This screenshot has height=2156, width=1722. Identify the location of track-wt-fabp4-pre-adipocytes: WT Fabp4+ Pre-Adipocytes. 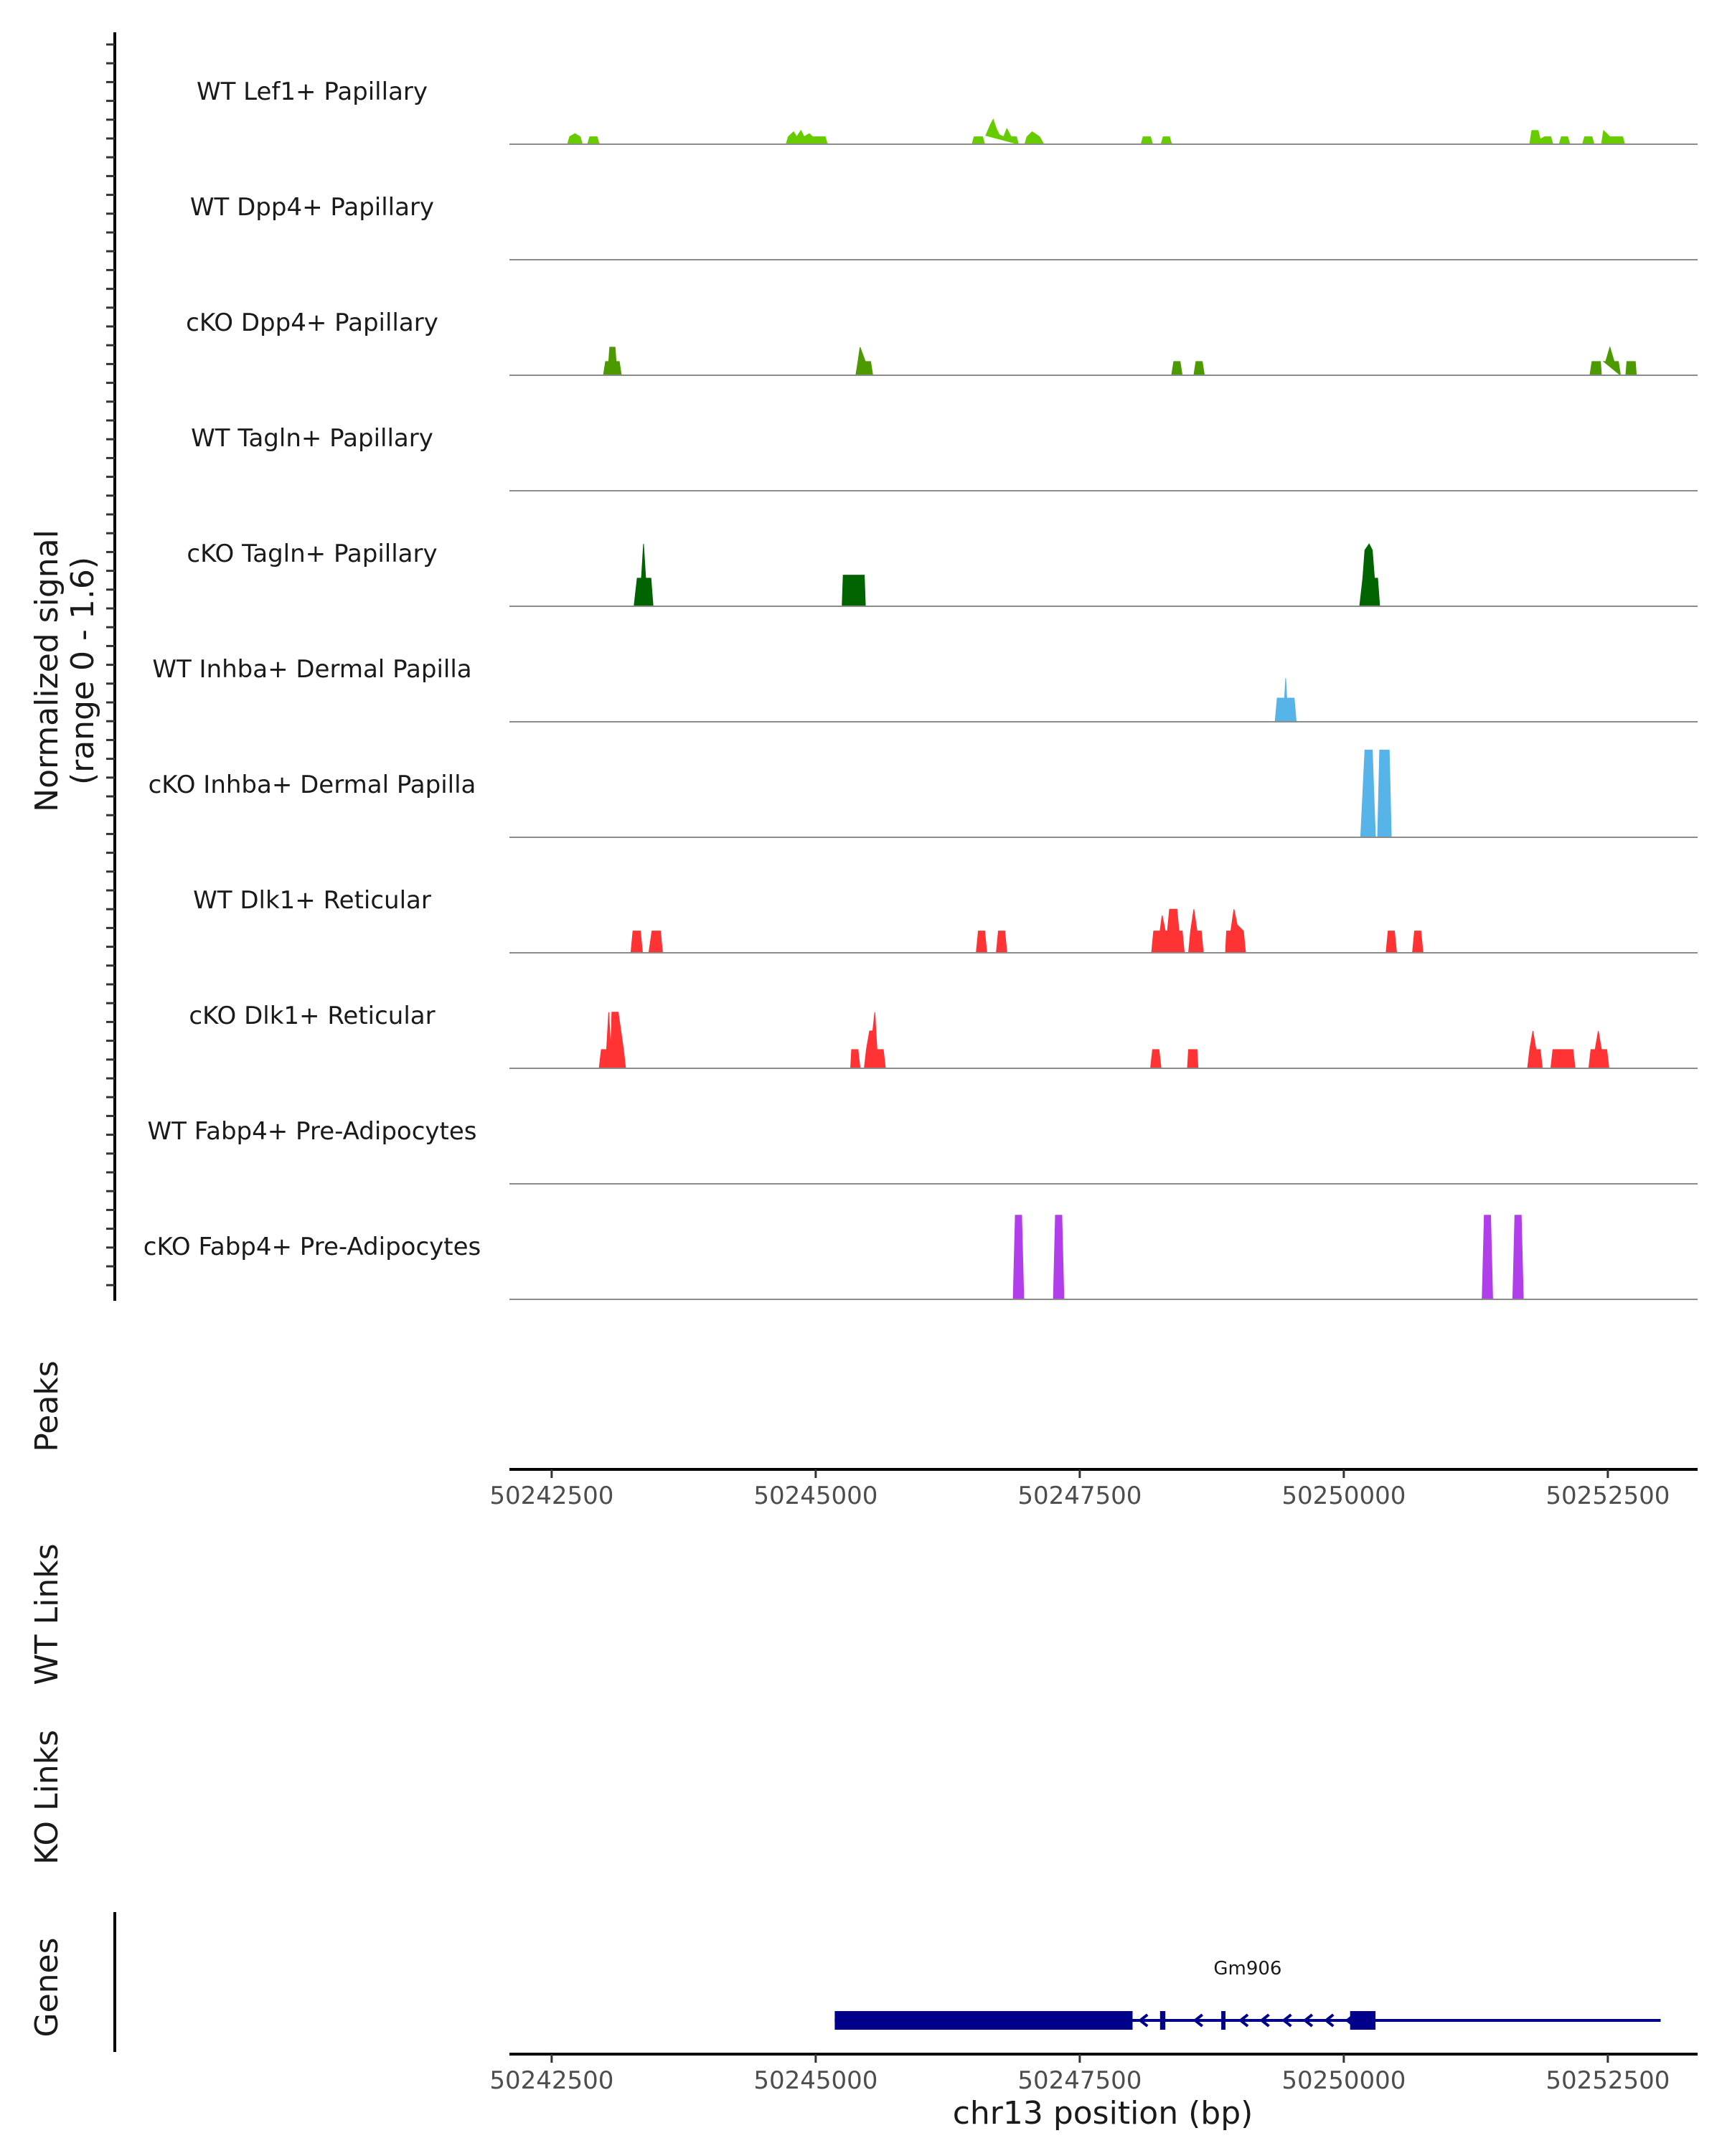
(923, 1151).